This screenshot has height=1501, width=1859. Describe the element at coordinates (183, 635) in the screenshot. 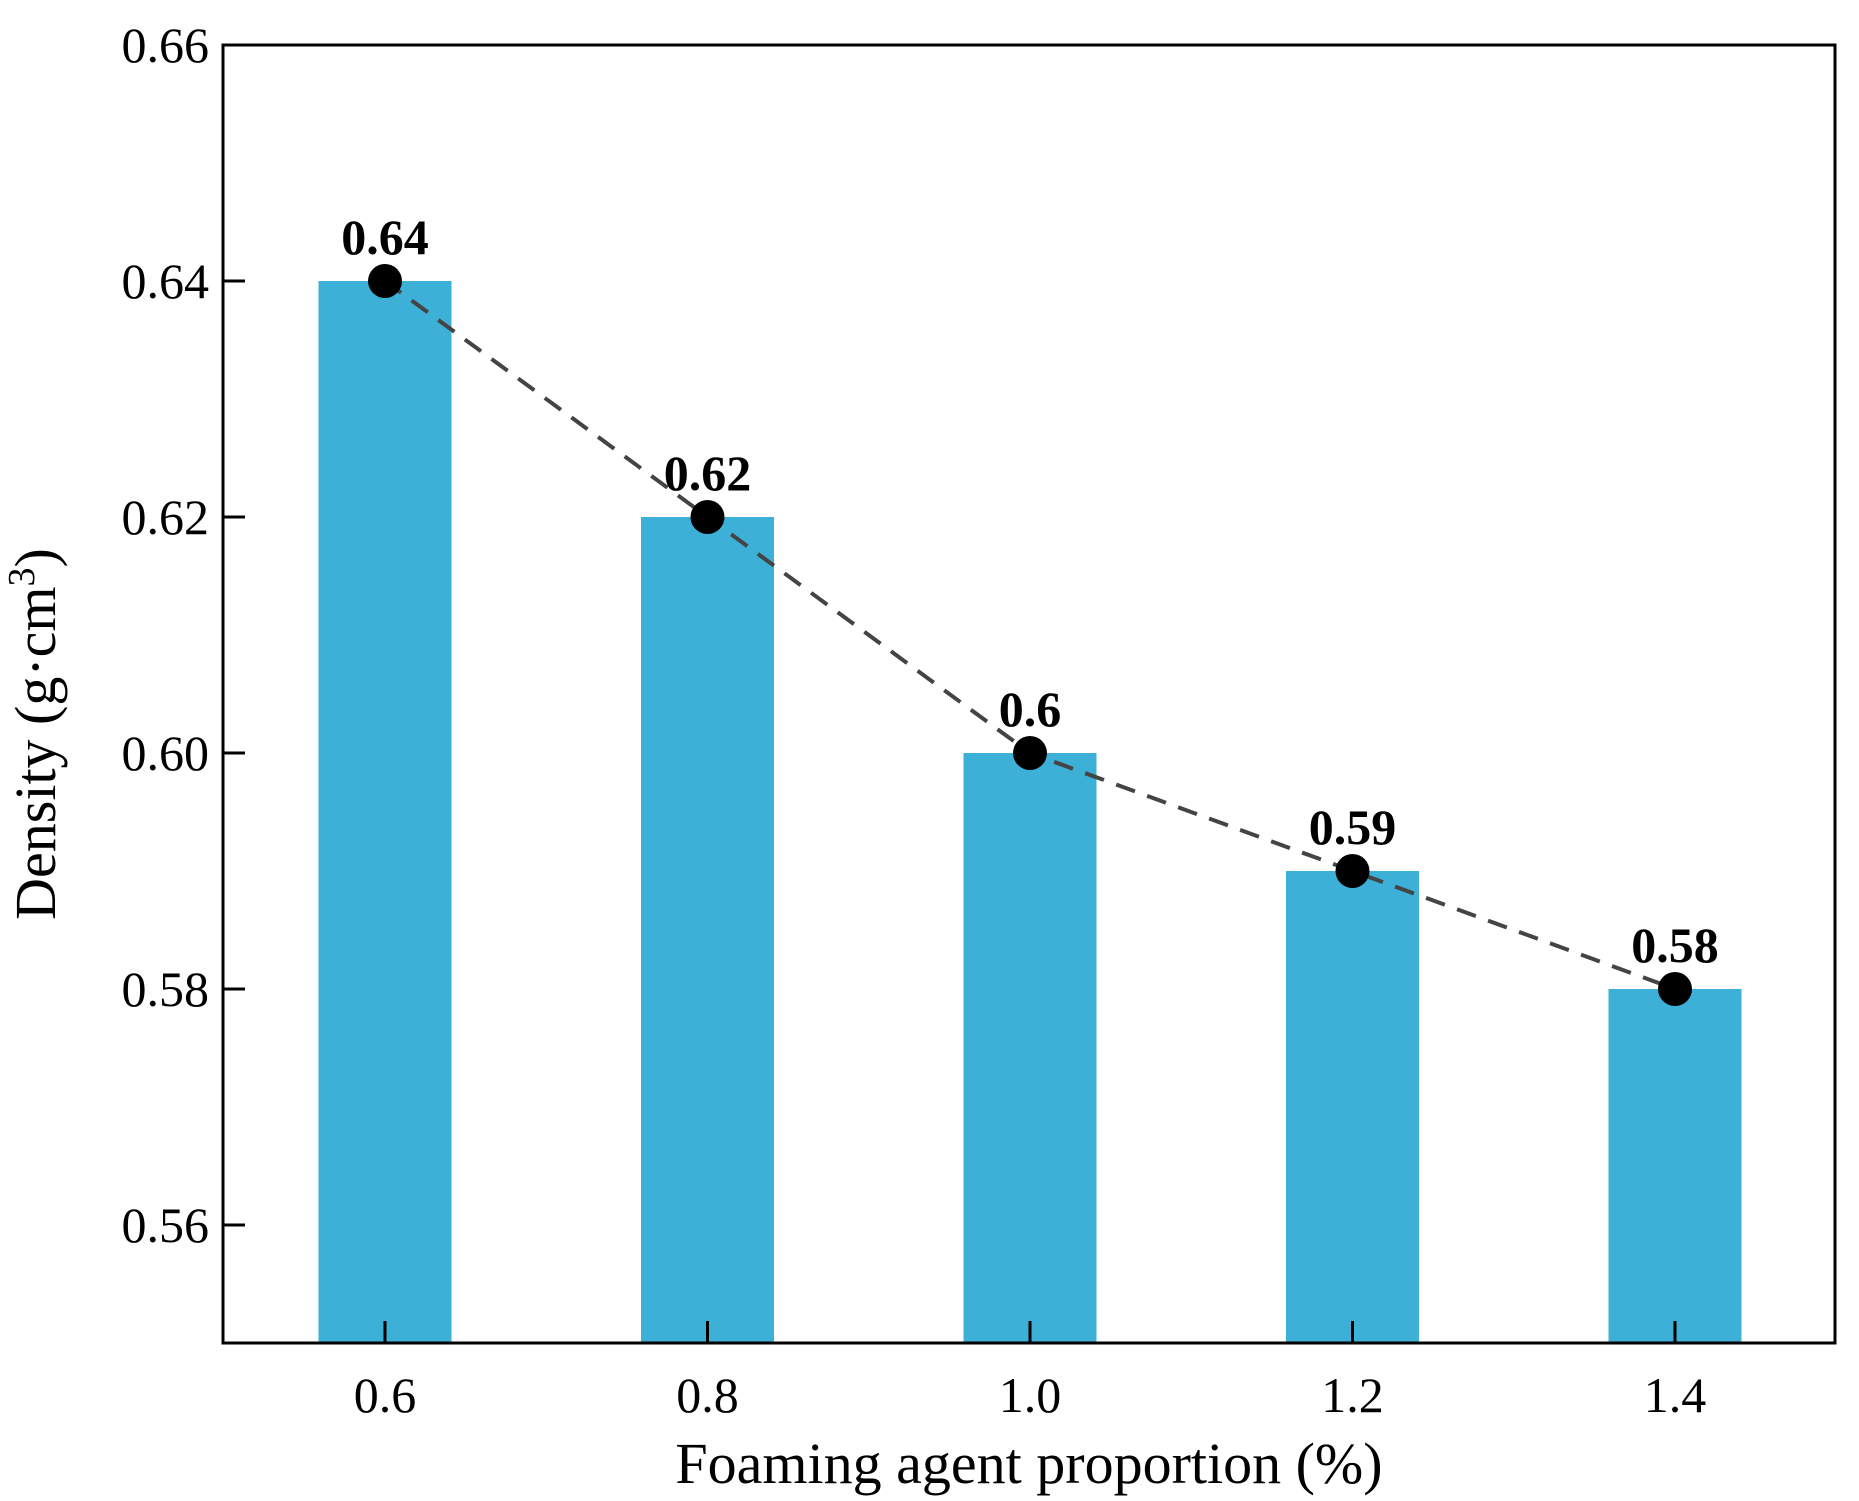

I see `y-axis-ticks: 0.56 0.58 0.60 0.62 0.64 0.66` at that location.